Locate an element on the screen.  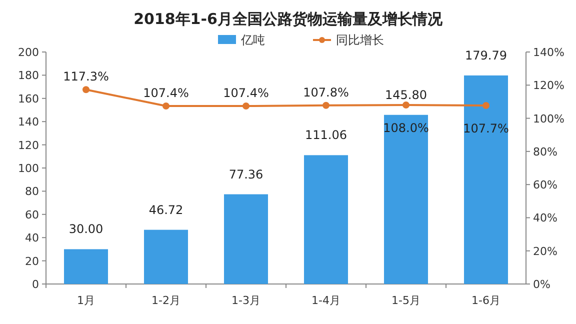
x-tick-label: 1-4月 is located at coordinates (326, 300).